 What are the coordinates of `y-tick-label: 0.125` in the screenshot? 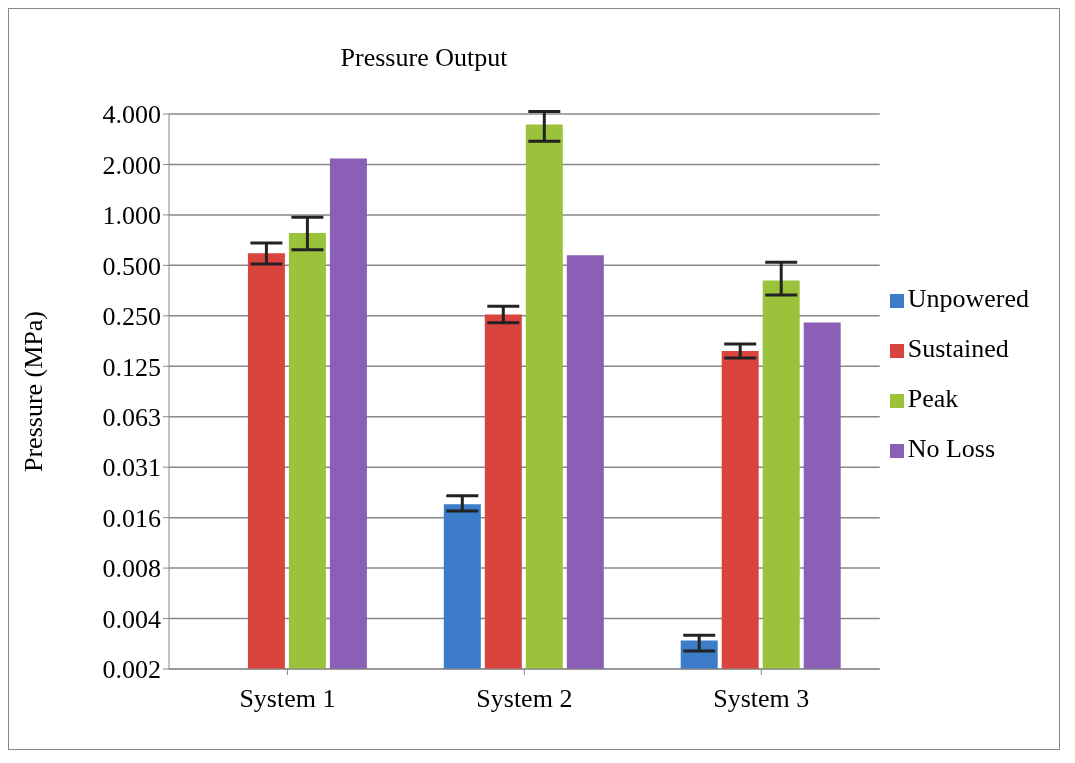 It's located at (131, 367).